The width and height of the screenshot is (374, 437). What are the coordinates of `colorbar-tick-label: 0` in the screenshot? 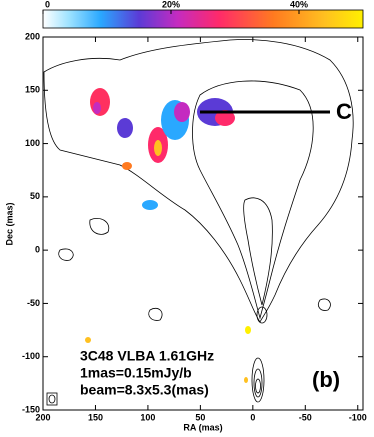 It's located at (47, 4).